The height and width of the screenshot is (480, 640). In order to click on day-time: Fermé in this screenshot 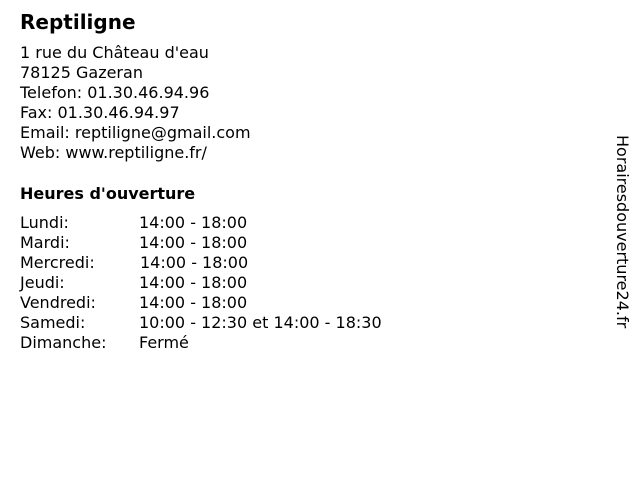, I will do `click(164, 342)`.